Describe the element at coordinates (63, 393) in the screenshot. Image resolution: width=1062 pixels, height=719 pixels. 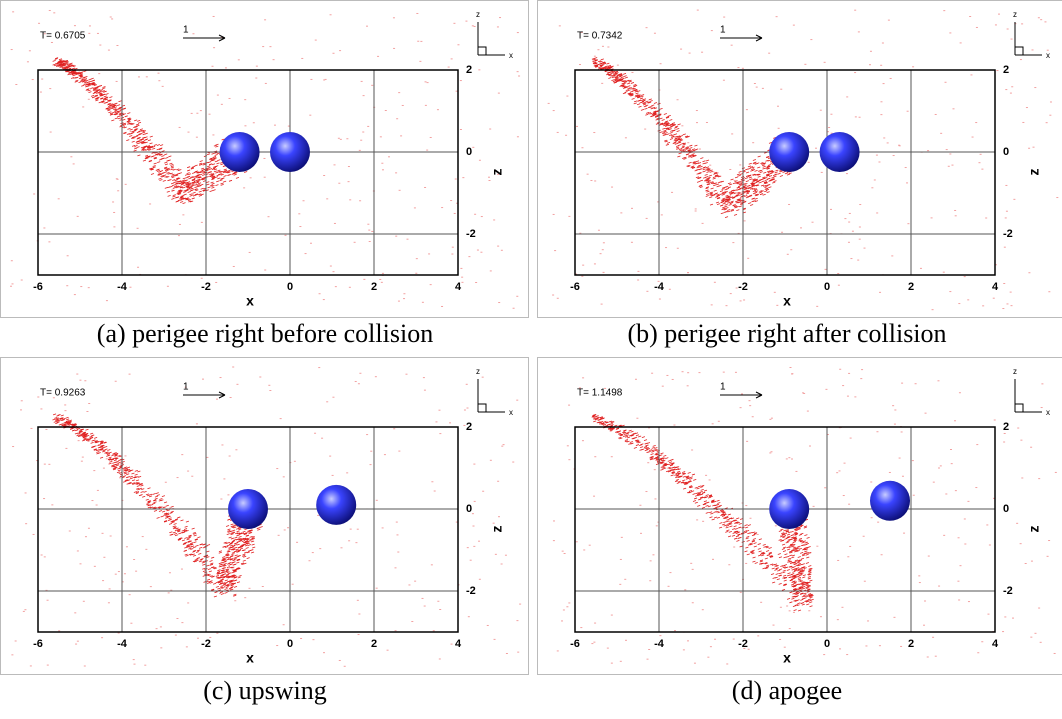
I see `time-label: T= 0.9263` at that location.